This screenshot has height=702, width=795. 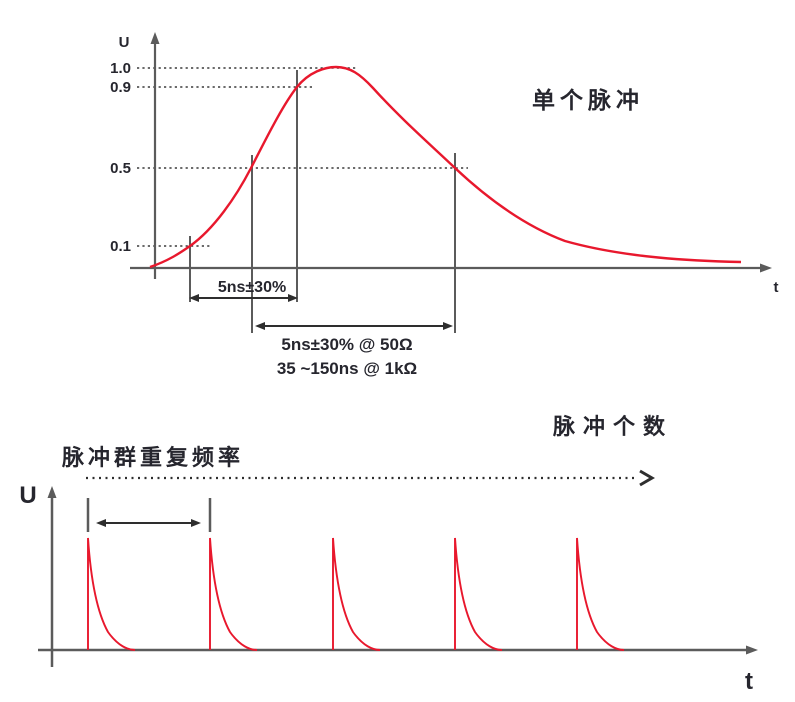 What do you see at coordinates (120, 87) in the screenshot?
I see `level-label-0.9: 0.9` at bounding box center [120, 87].